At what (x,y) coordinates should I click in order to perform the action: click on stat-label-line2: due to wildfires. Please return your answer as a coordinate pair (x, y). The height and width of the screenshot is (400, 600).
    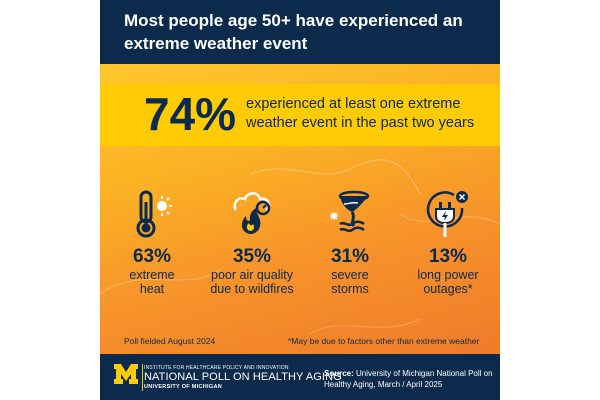
    Looking at the image, I should click on (252, 289).